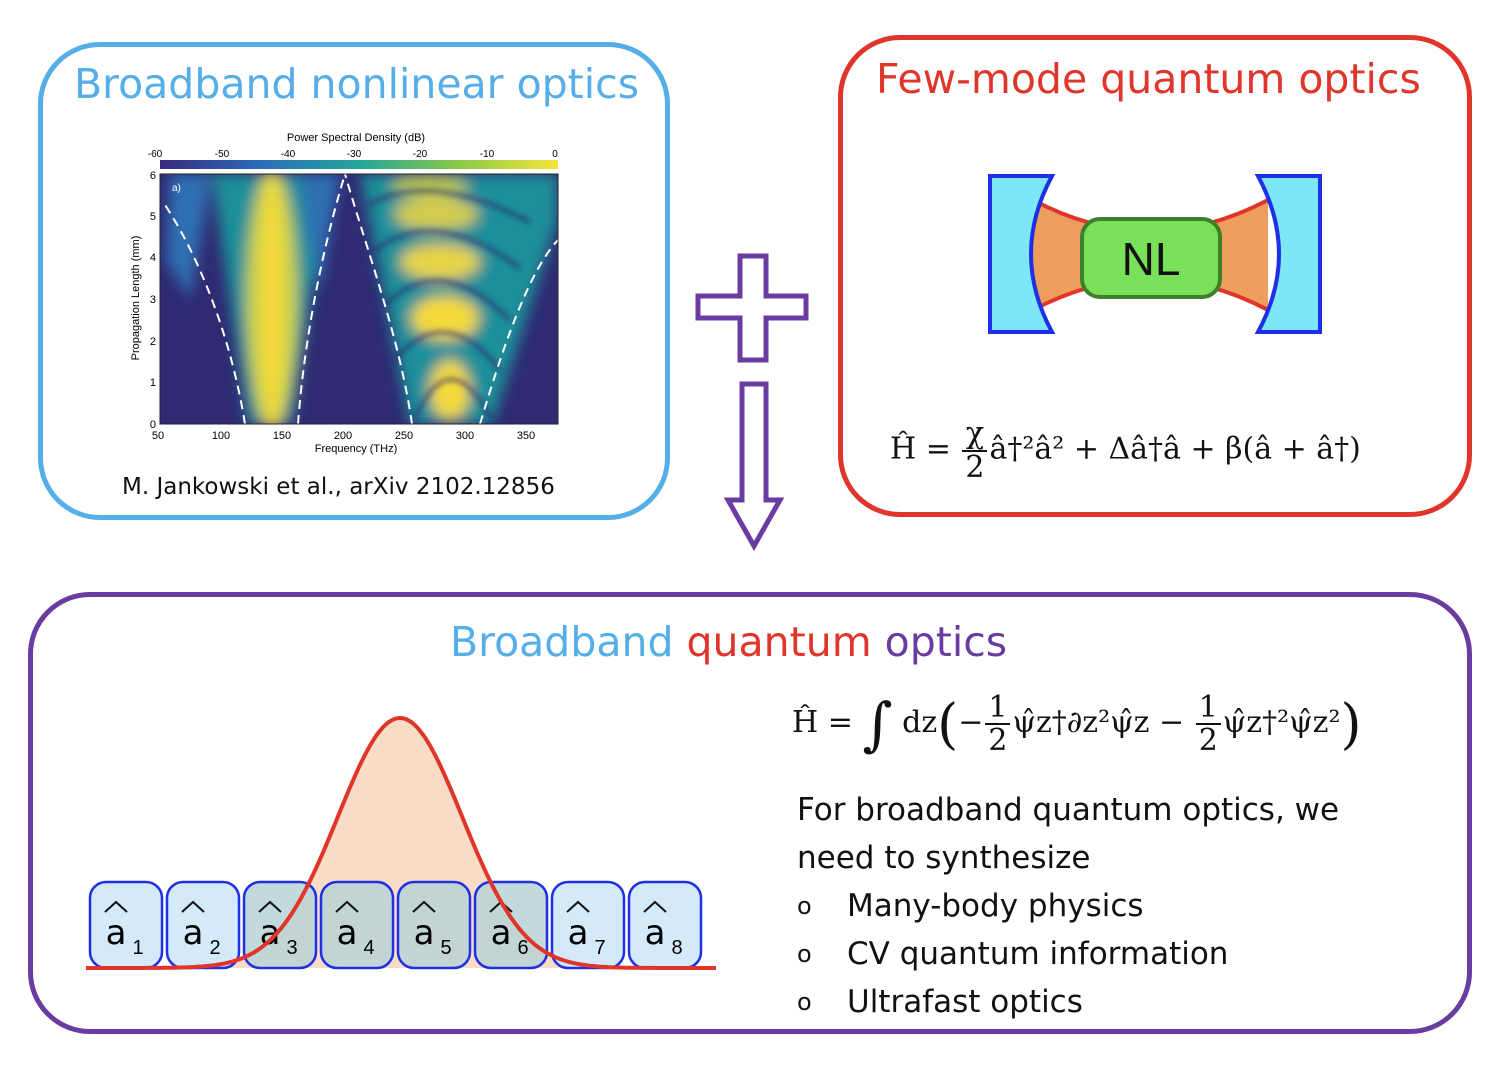 The image size is (1502, 1076). Describe the element at coordinates (946, 642) in the screenshot. I see `title-part-optics: optics` at that location.